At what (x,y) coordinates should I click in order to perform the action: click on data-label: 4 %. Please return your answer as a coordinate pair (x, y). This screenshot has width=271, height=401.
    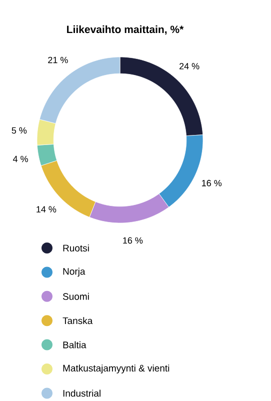
    Looking at the image, I should click on (20, 159).